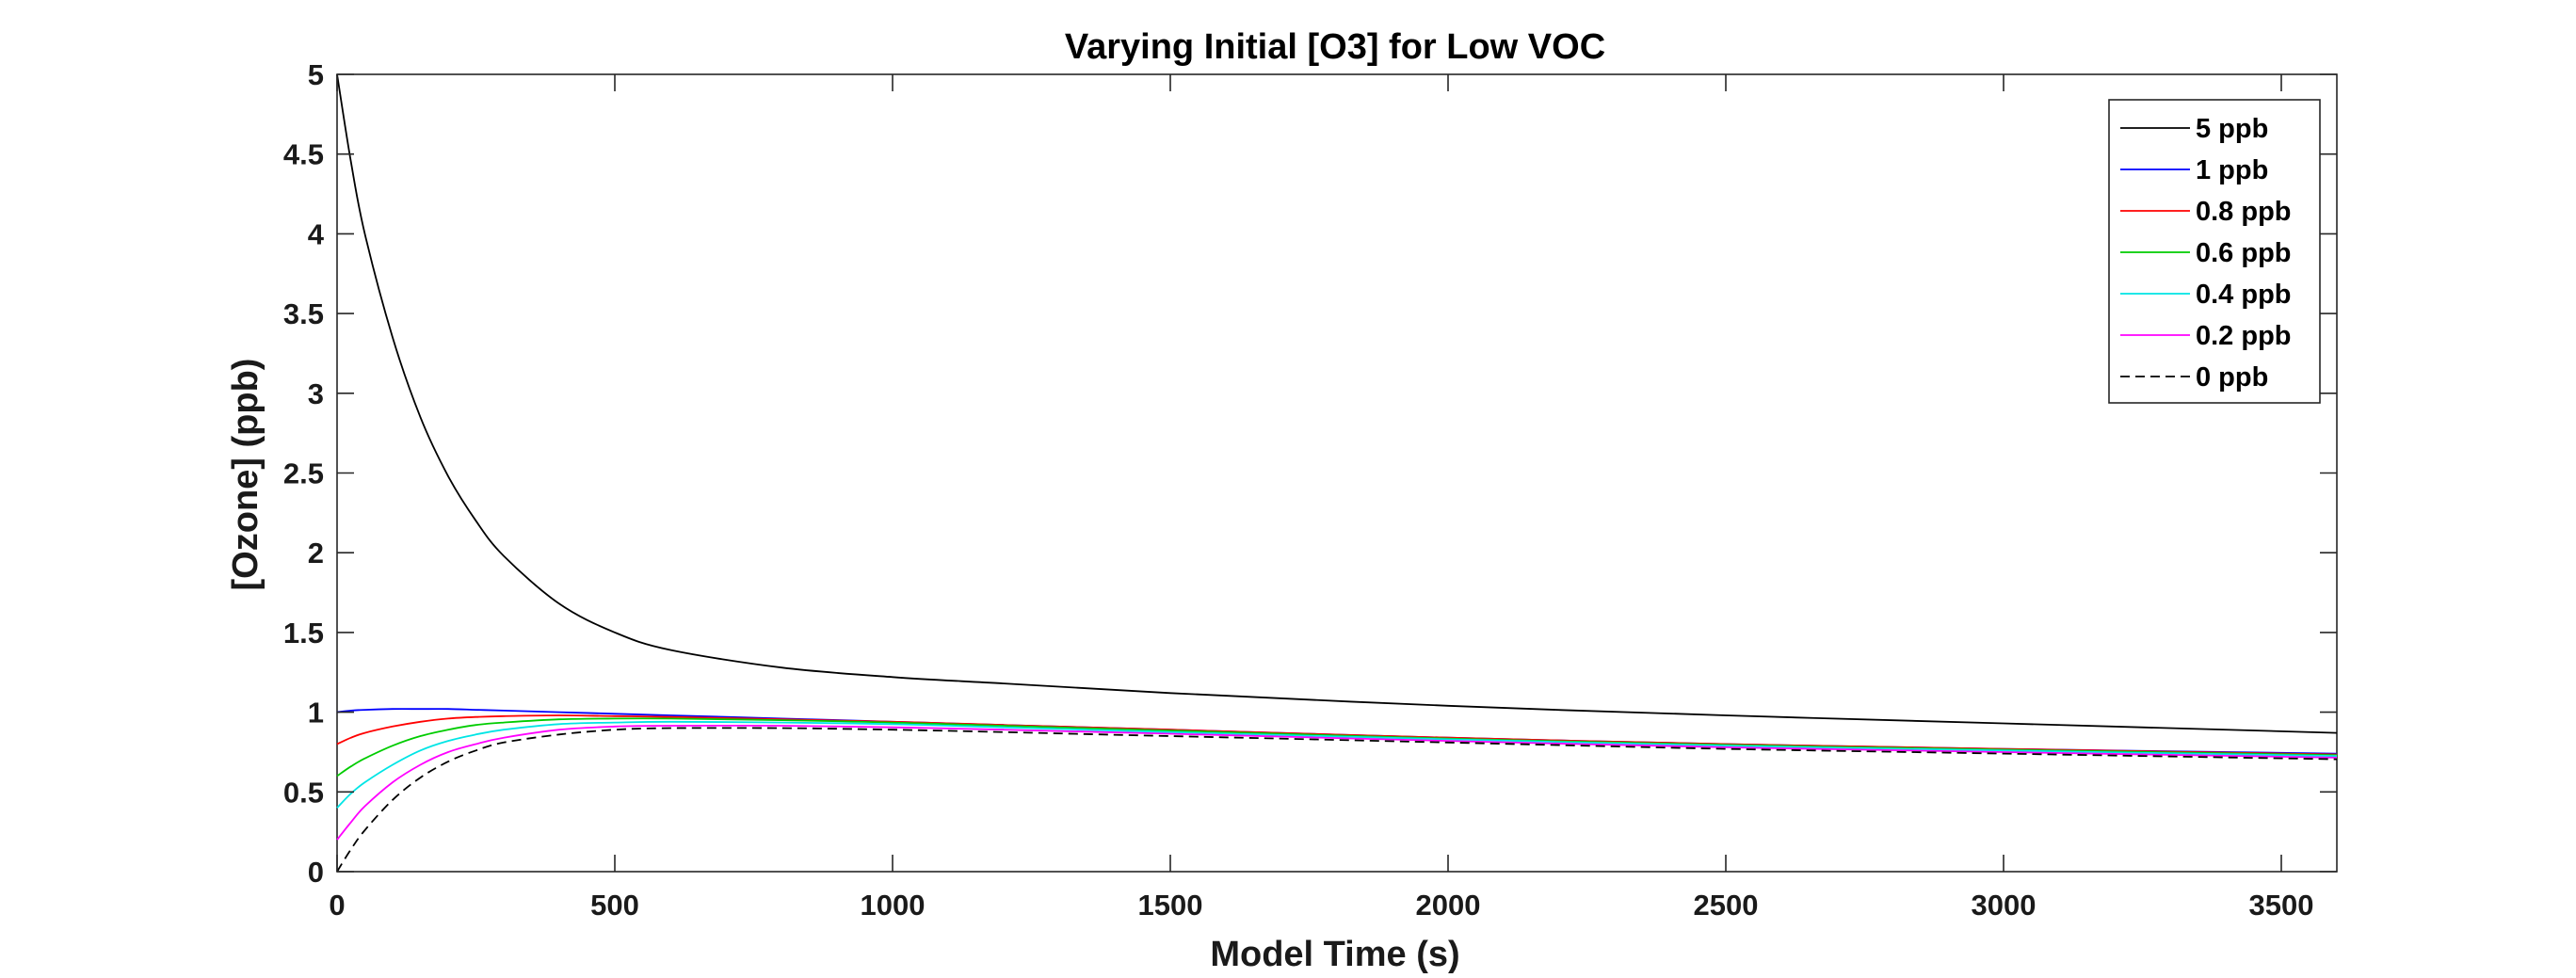 Image resolution: width=2576 pixels, height=978 pixels. I want to click on y-tick-label: 1.5, so click(303, 633).